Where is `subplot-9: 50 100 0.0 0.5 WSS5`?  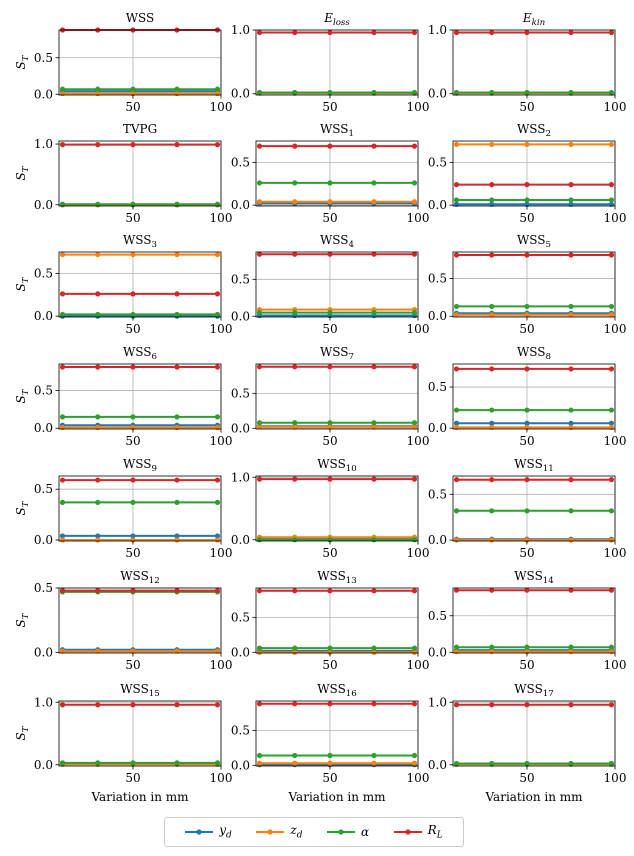 subplot-9: 50 100 0.0 0.5 WSS5 is located at coordinates (527, 284).